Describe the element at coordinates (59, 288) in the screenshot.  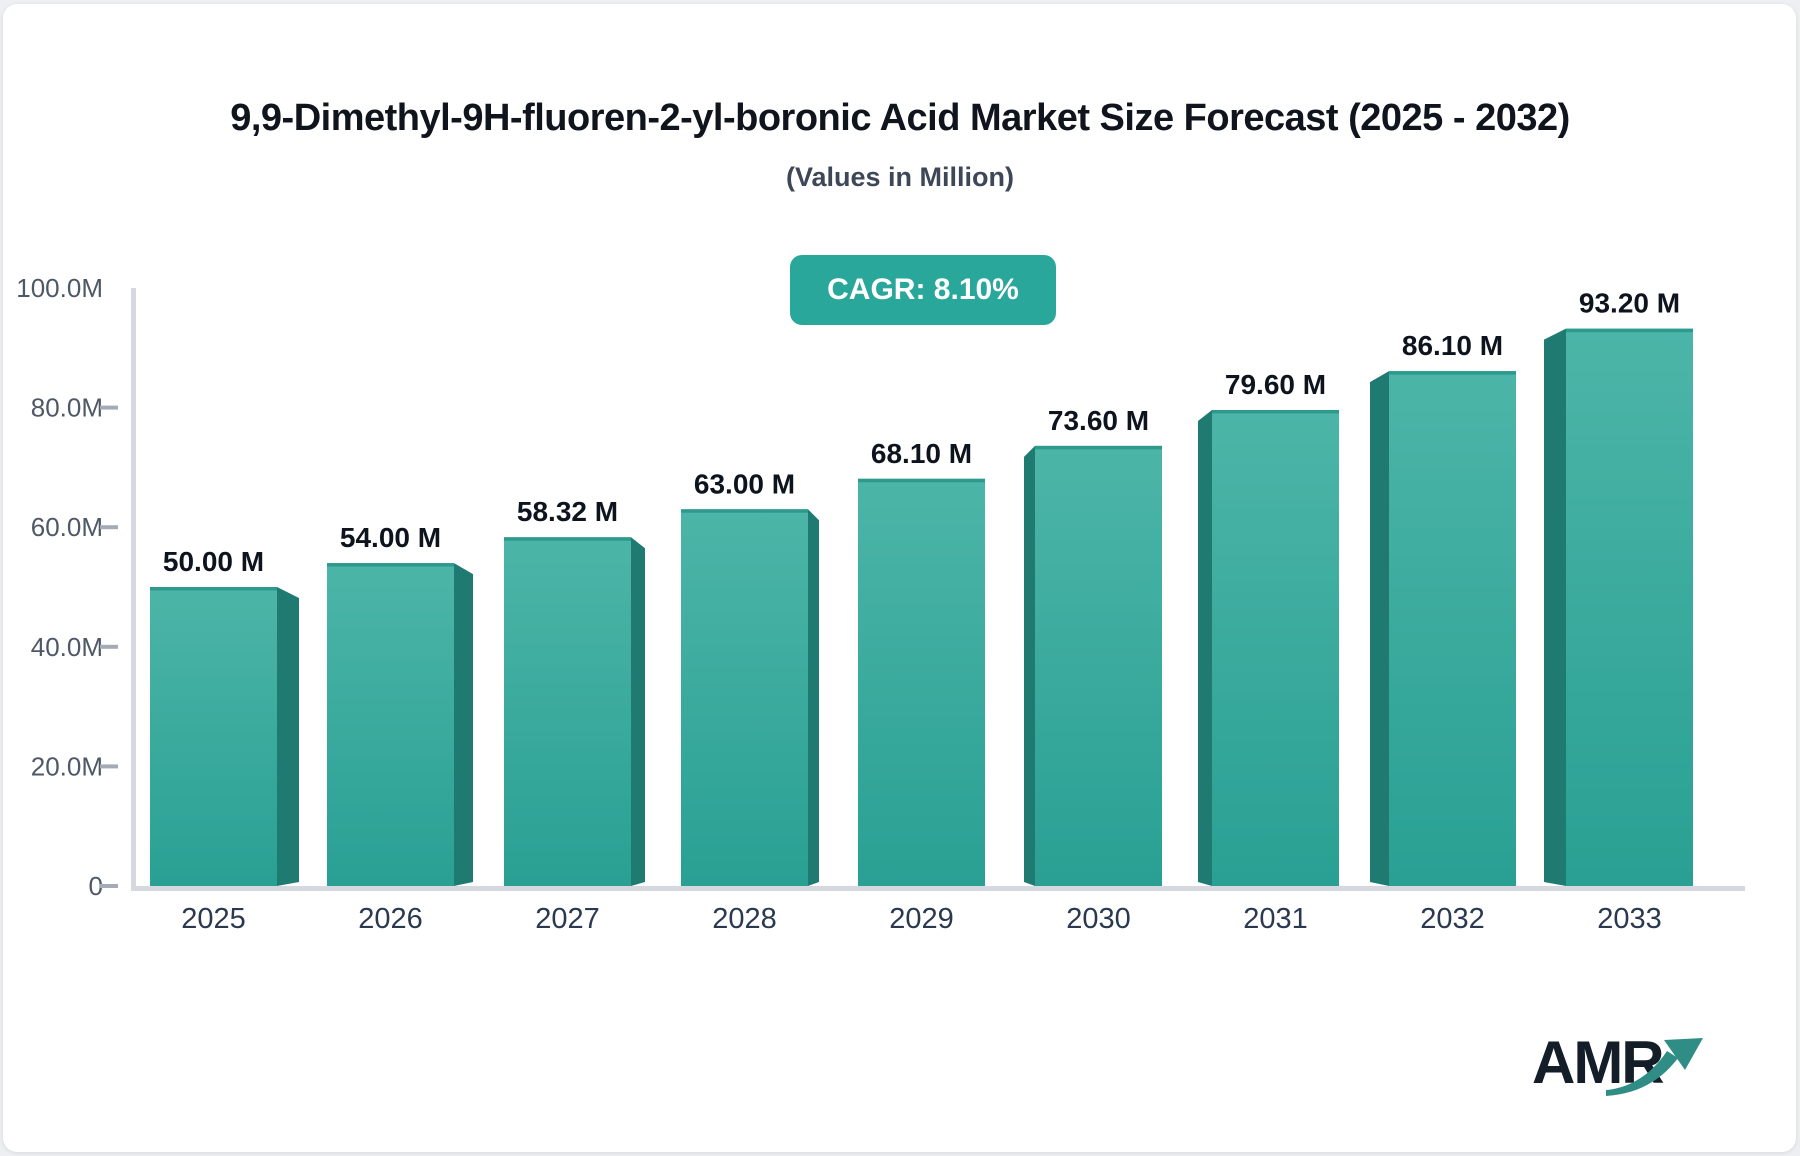
I see `y-axis-tick-label: 100.0M` at that location.